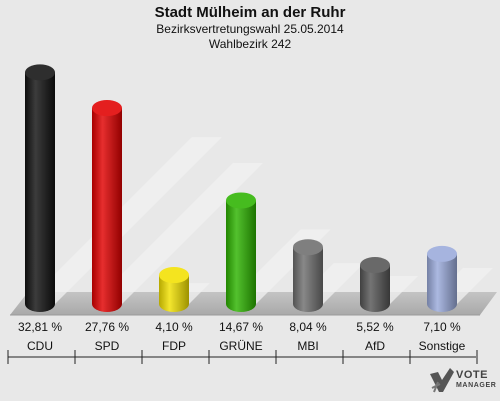 This screenshot has height=401, width=500. Describe the element at coordinates (250, 44) in the screenshot. I see `chart-district: Wahlbezirk 242` at that location.